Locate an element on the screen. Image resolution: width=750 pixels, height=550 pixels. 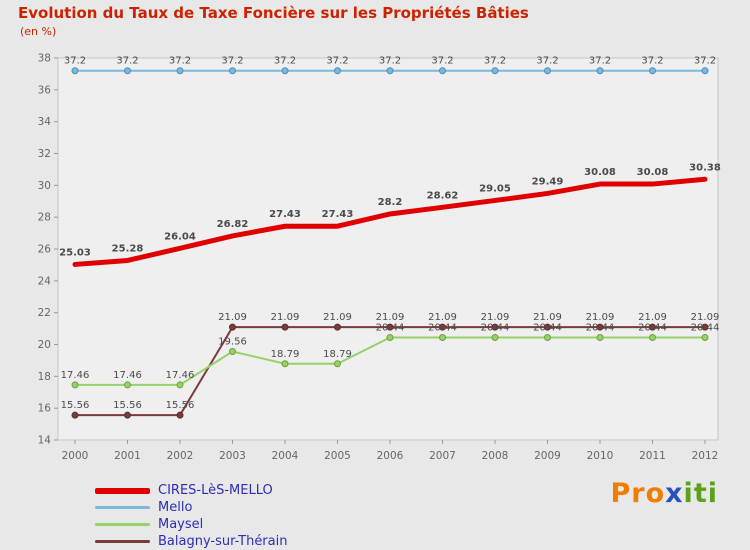
value-label: 26.82 is located at coordinates (233, 224).